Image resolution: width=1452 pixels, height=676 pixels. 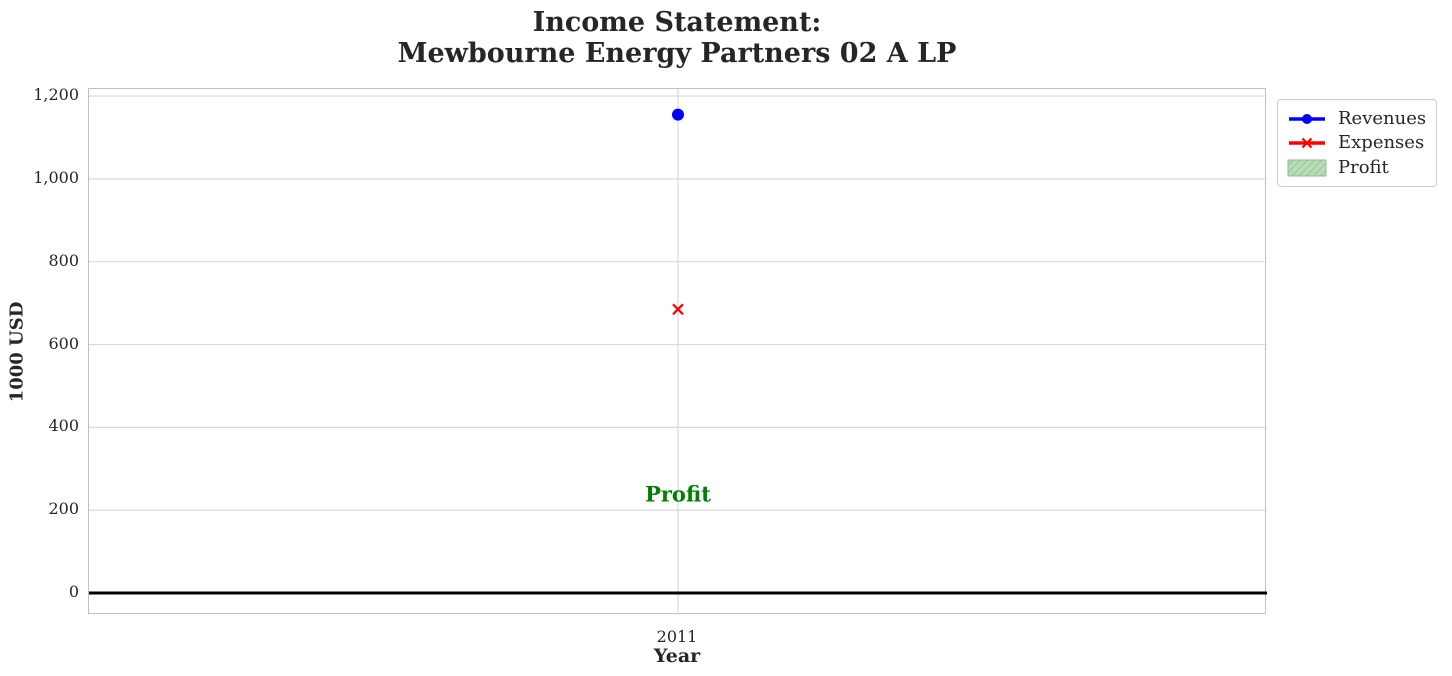 What do you see at coordinates (1363, 167) in the screenshot?
I see `legend-label-profit: Profit` at bounding box center [1363, 167].